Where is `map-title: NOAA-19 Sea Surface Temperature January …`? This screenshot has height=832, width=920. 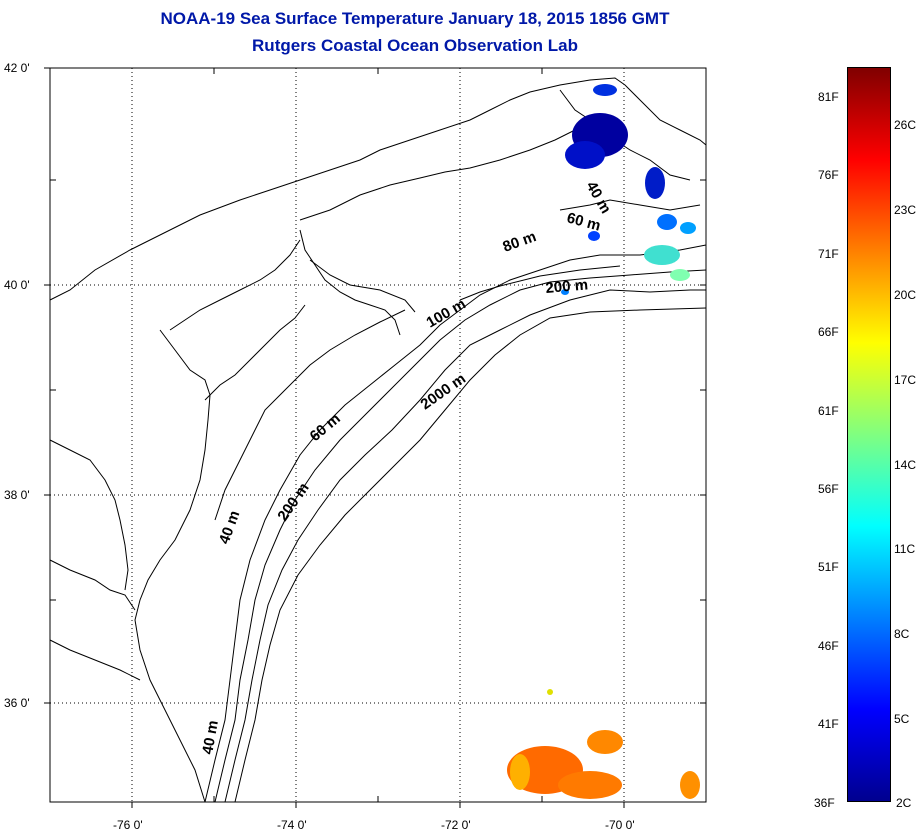
map-title: NOAA-19 Sea Surface Temperature January … is located at coordinates (415, 18).